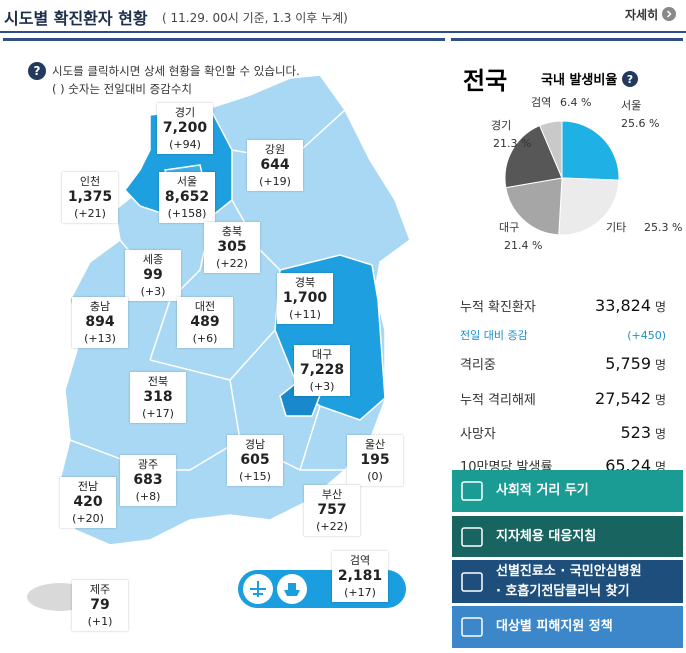 The image size is (686, 653). I want to click on region-name: 충북, so click(232, 231).